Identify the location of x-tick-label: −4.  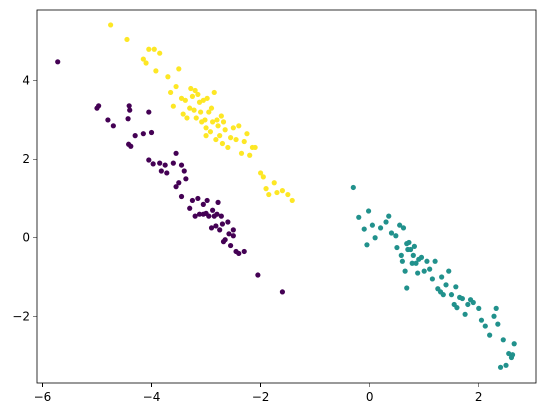
(152, 397).